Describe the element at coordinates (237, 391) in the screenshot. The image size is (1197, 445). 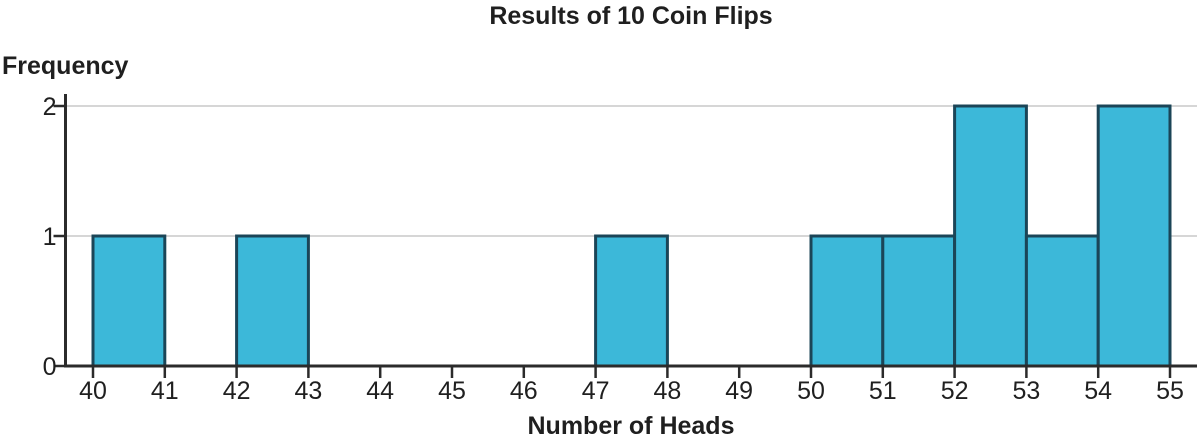
I see `x-tick-label: 42` at that location.